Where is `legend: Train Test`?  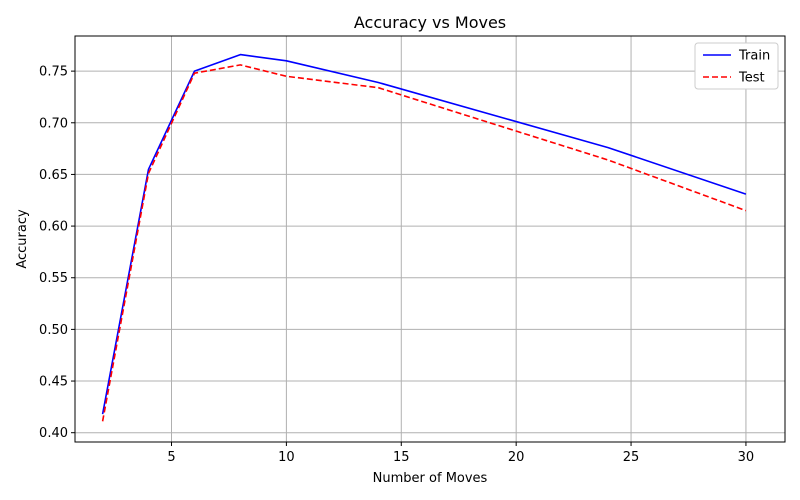 legend: Train Test is located at coordinates (736, 66).